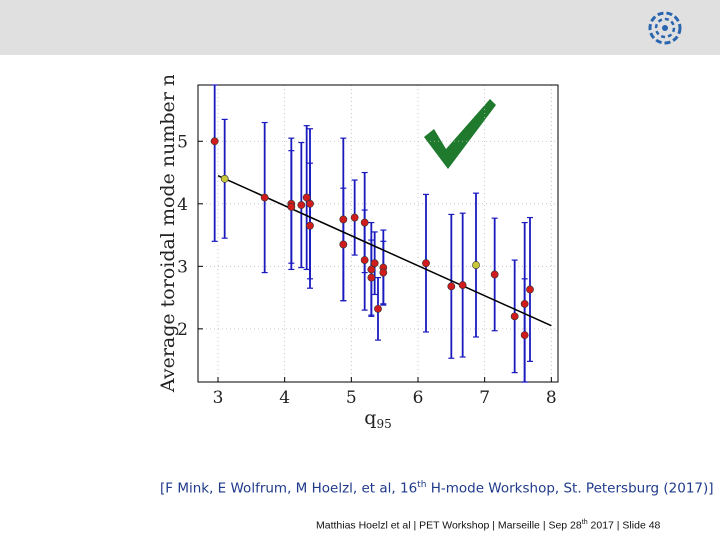  What do you see at coordinates (182, 205) in the screenshot?
I see `y-tick-label: 4` at bounding box center [182, 205].